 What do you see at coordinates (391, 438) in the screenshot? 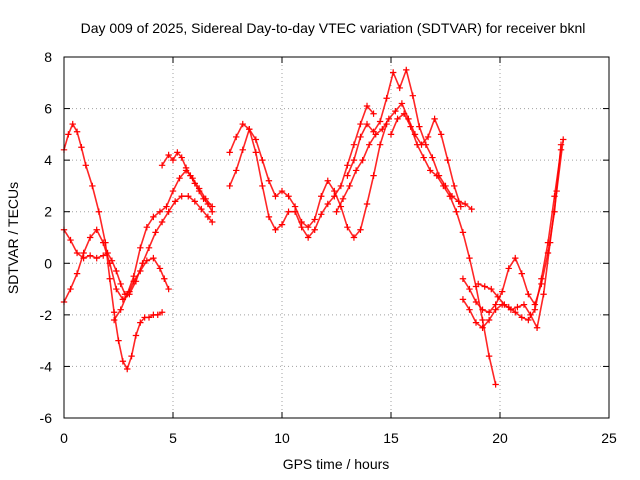
I see `x-tick-label: 15` at bounding box center [391, 438].